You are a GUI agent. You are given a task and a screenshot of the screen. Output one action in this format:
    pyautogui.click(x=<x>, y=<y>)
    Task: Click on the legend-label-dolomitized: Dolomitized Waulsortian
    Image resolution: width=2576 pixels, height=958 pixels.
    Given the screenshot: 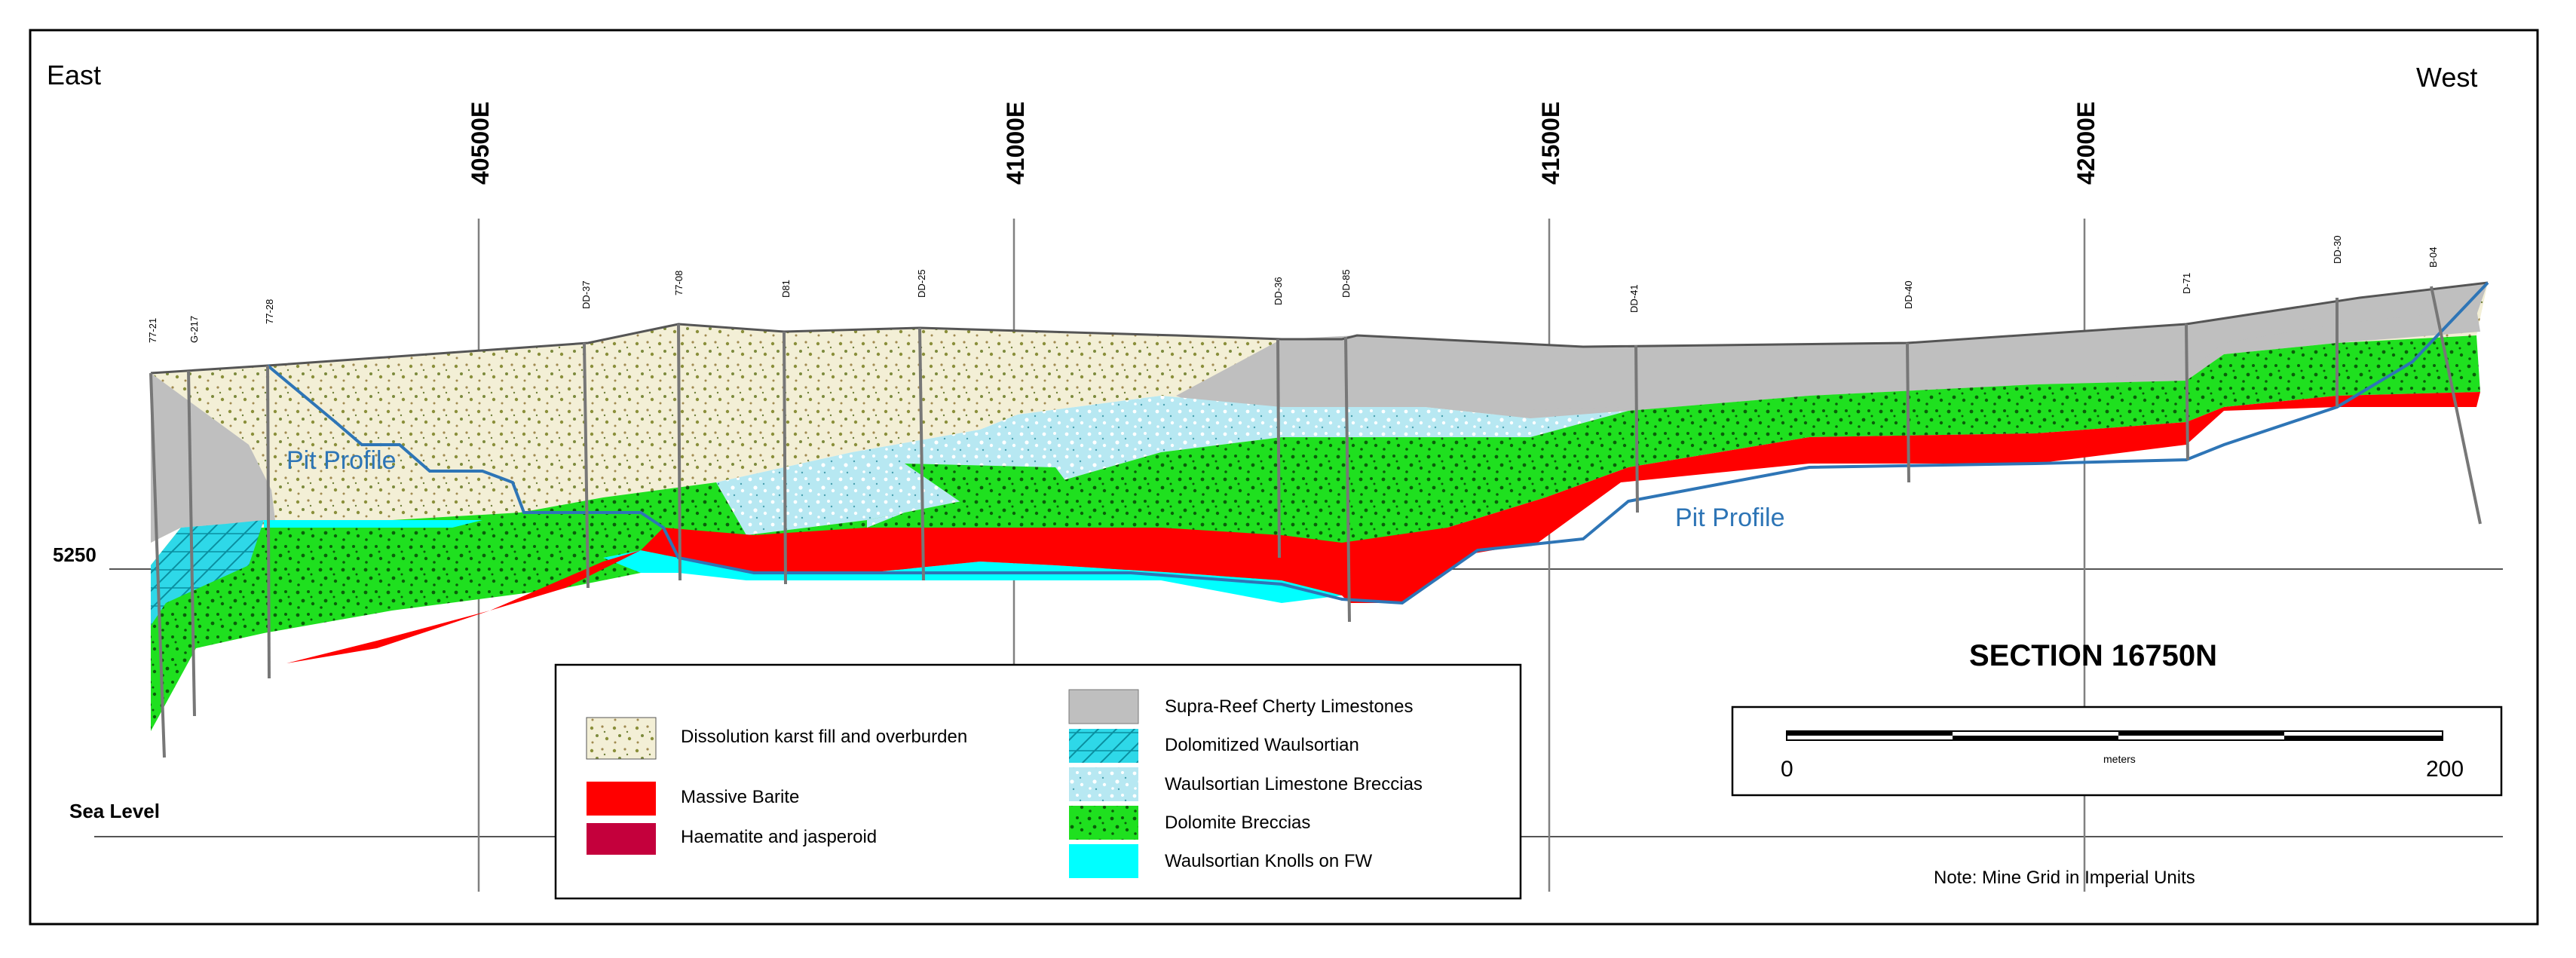 What is the action you would take?
    pyautogui.click(x=1262, y=745)
    